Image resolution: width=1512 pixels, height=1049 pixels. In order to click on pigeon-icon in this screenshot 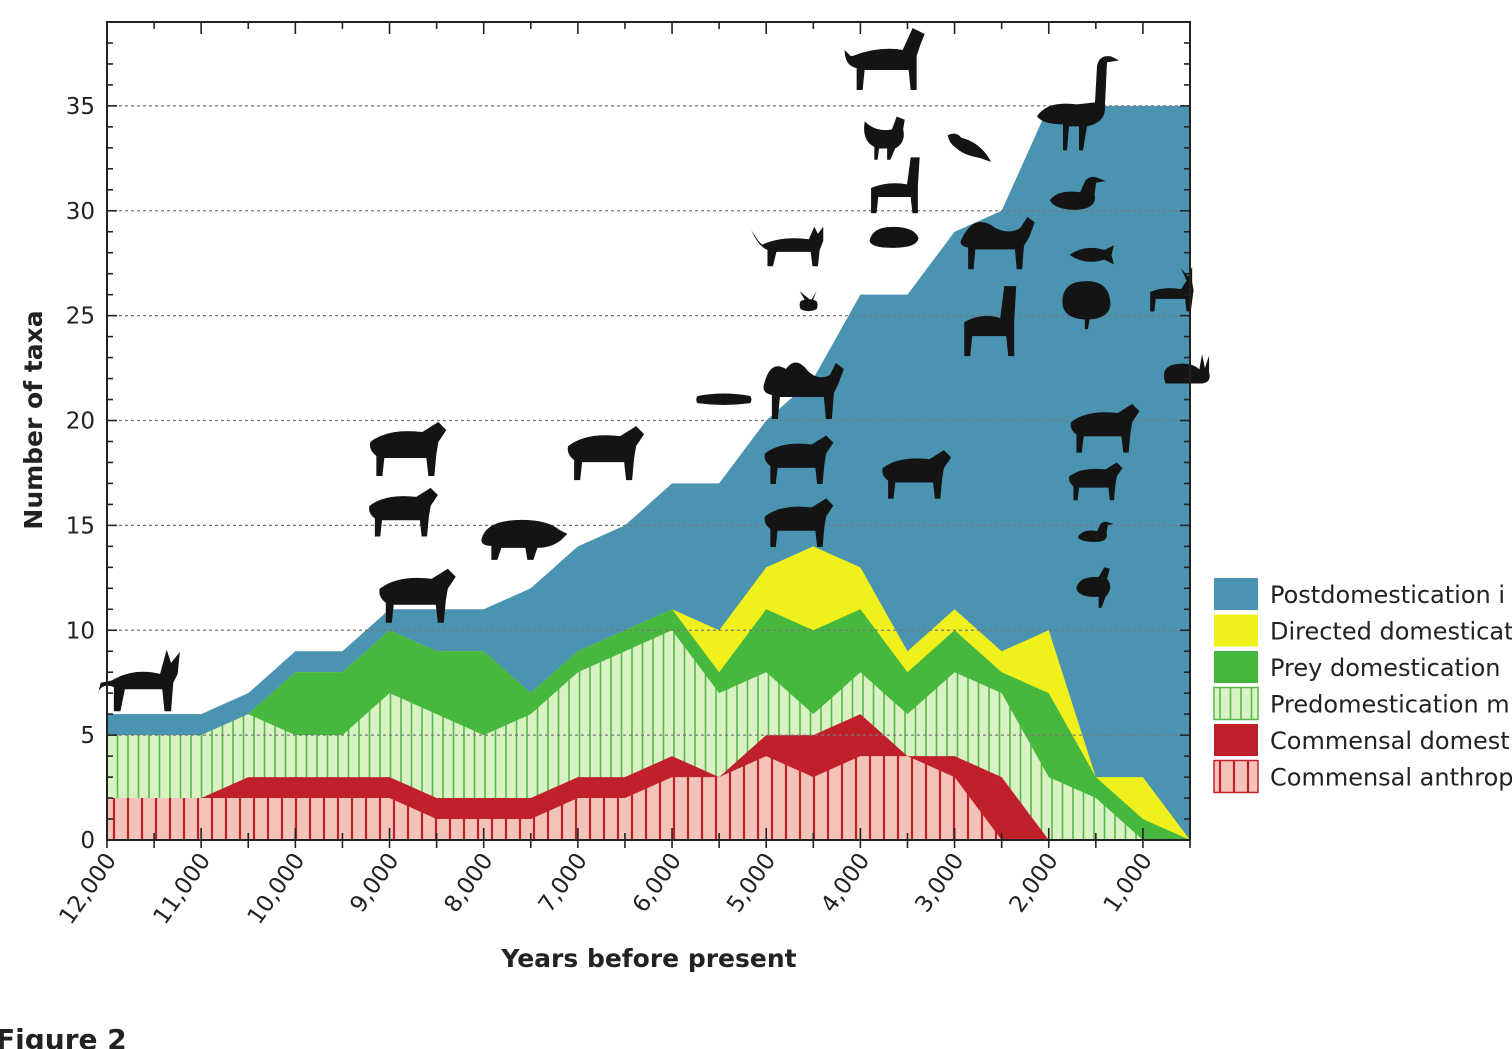, I will do `click(969, 147)`.